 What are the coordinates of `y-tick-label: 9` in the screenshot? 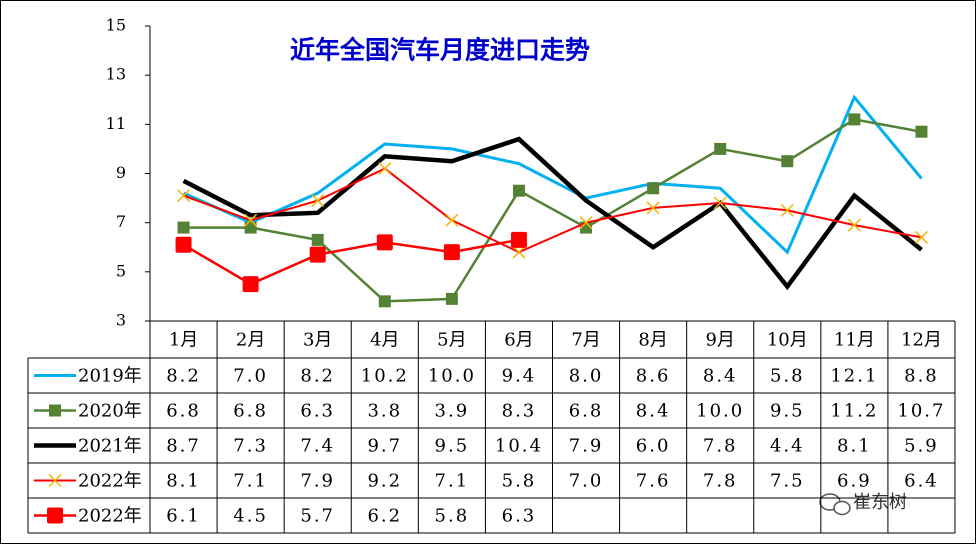 It's located at (121, 172).